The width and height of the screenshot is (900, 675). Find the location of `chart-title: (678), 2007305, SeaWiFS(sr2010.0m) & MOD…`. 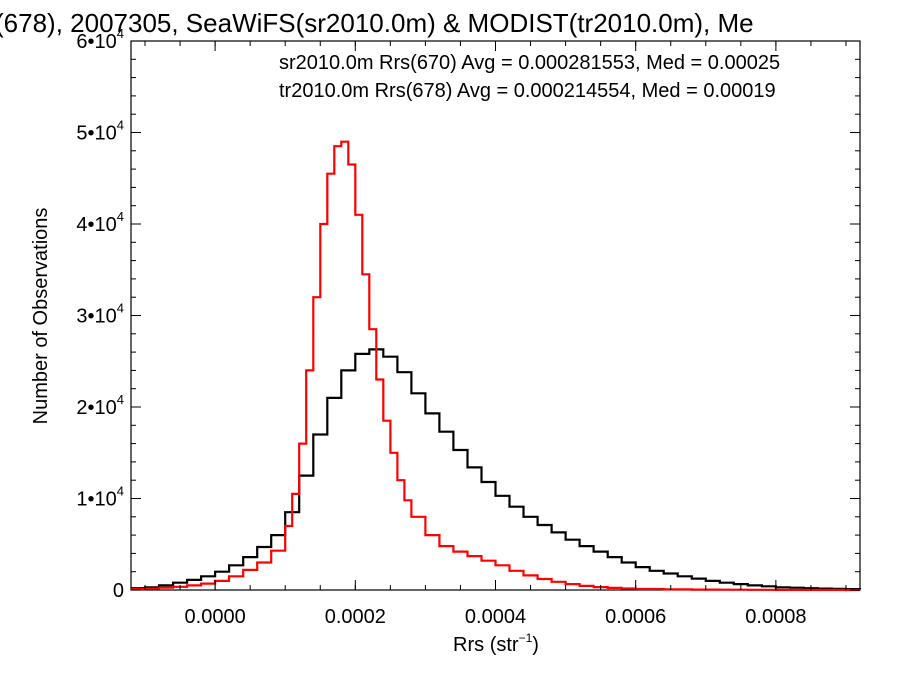

chart-title: (678), 2007305, SeaWiFS(sr2010.0m) & MOD… is located at coordinates (377, 23).